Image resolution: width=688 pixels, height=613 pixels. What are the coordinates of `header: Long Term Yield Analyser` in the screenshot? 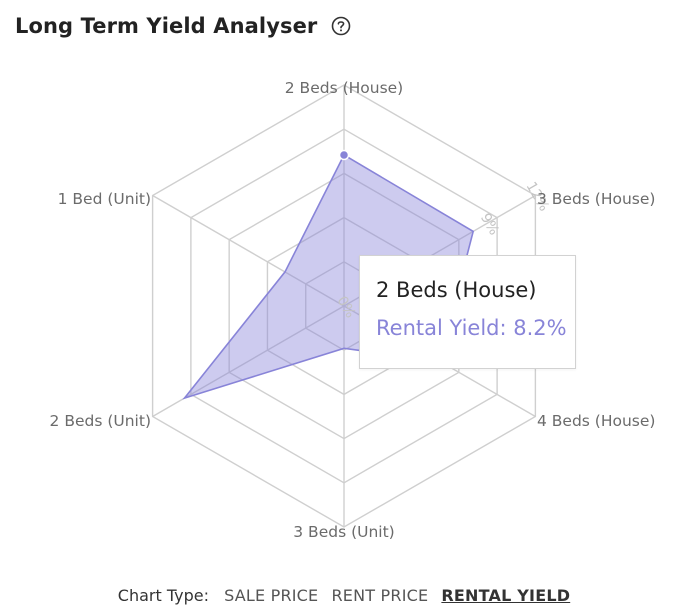 It's located at (183, 26).